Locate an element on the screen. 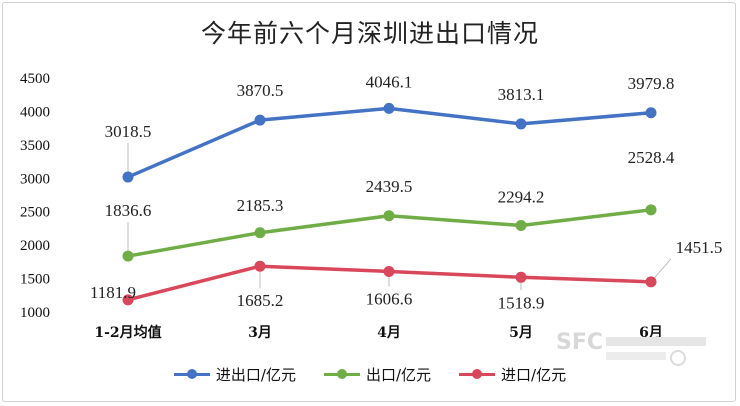 The image size is (740, 406). data-label: 3870.5 is located at coordinates (260, 90).